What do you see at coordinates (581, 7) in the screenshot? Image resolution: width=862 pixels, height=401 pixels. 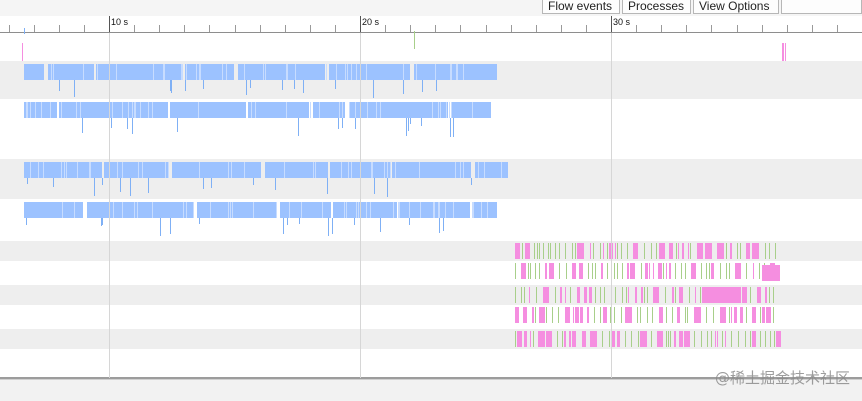 I see `flow-events-button: Flow events` at bounding box center [581, 7].